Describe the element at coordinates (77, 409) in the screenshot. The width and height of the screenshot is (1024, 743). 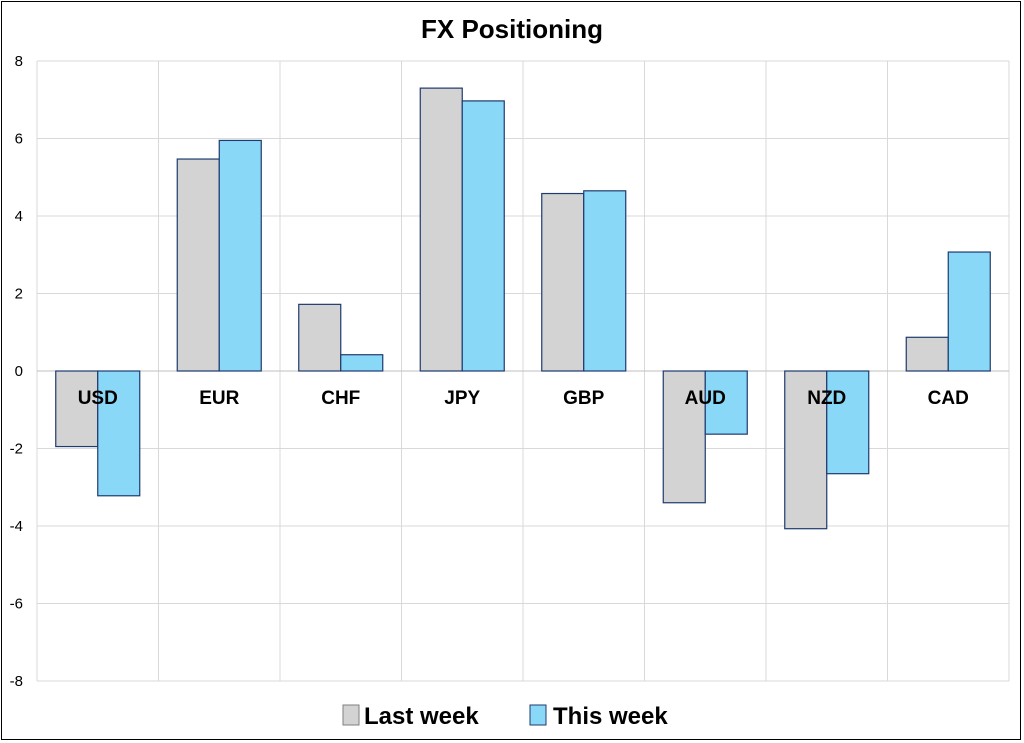
I see `bar-usd-last-week` at that location.